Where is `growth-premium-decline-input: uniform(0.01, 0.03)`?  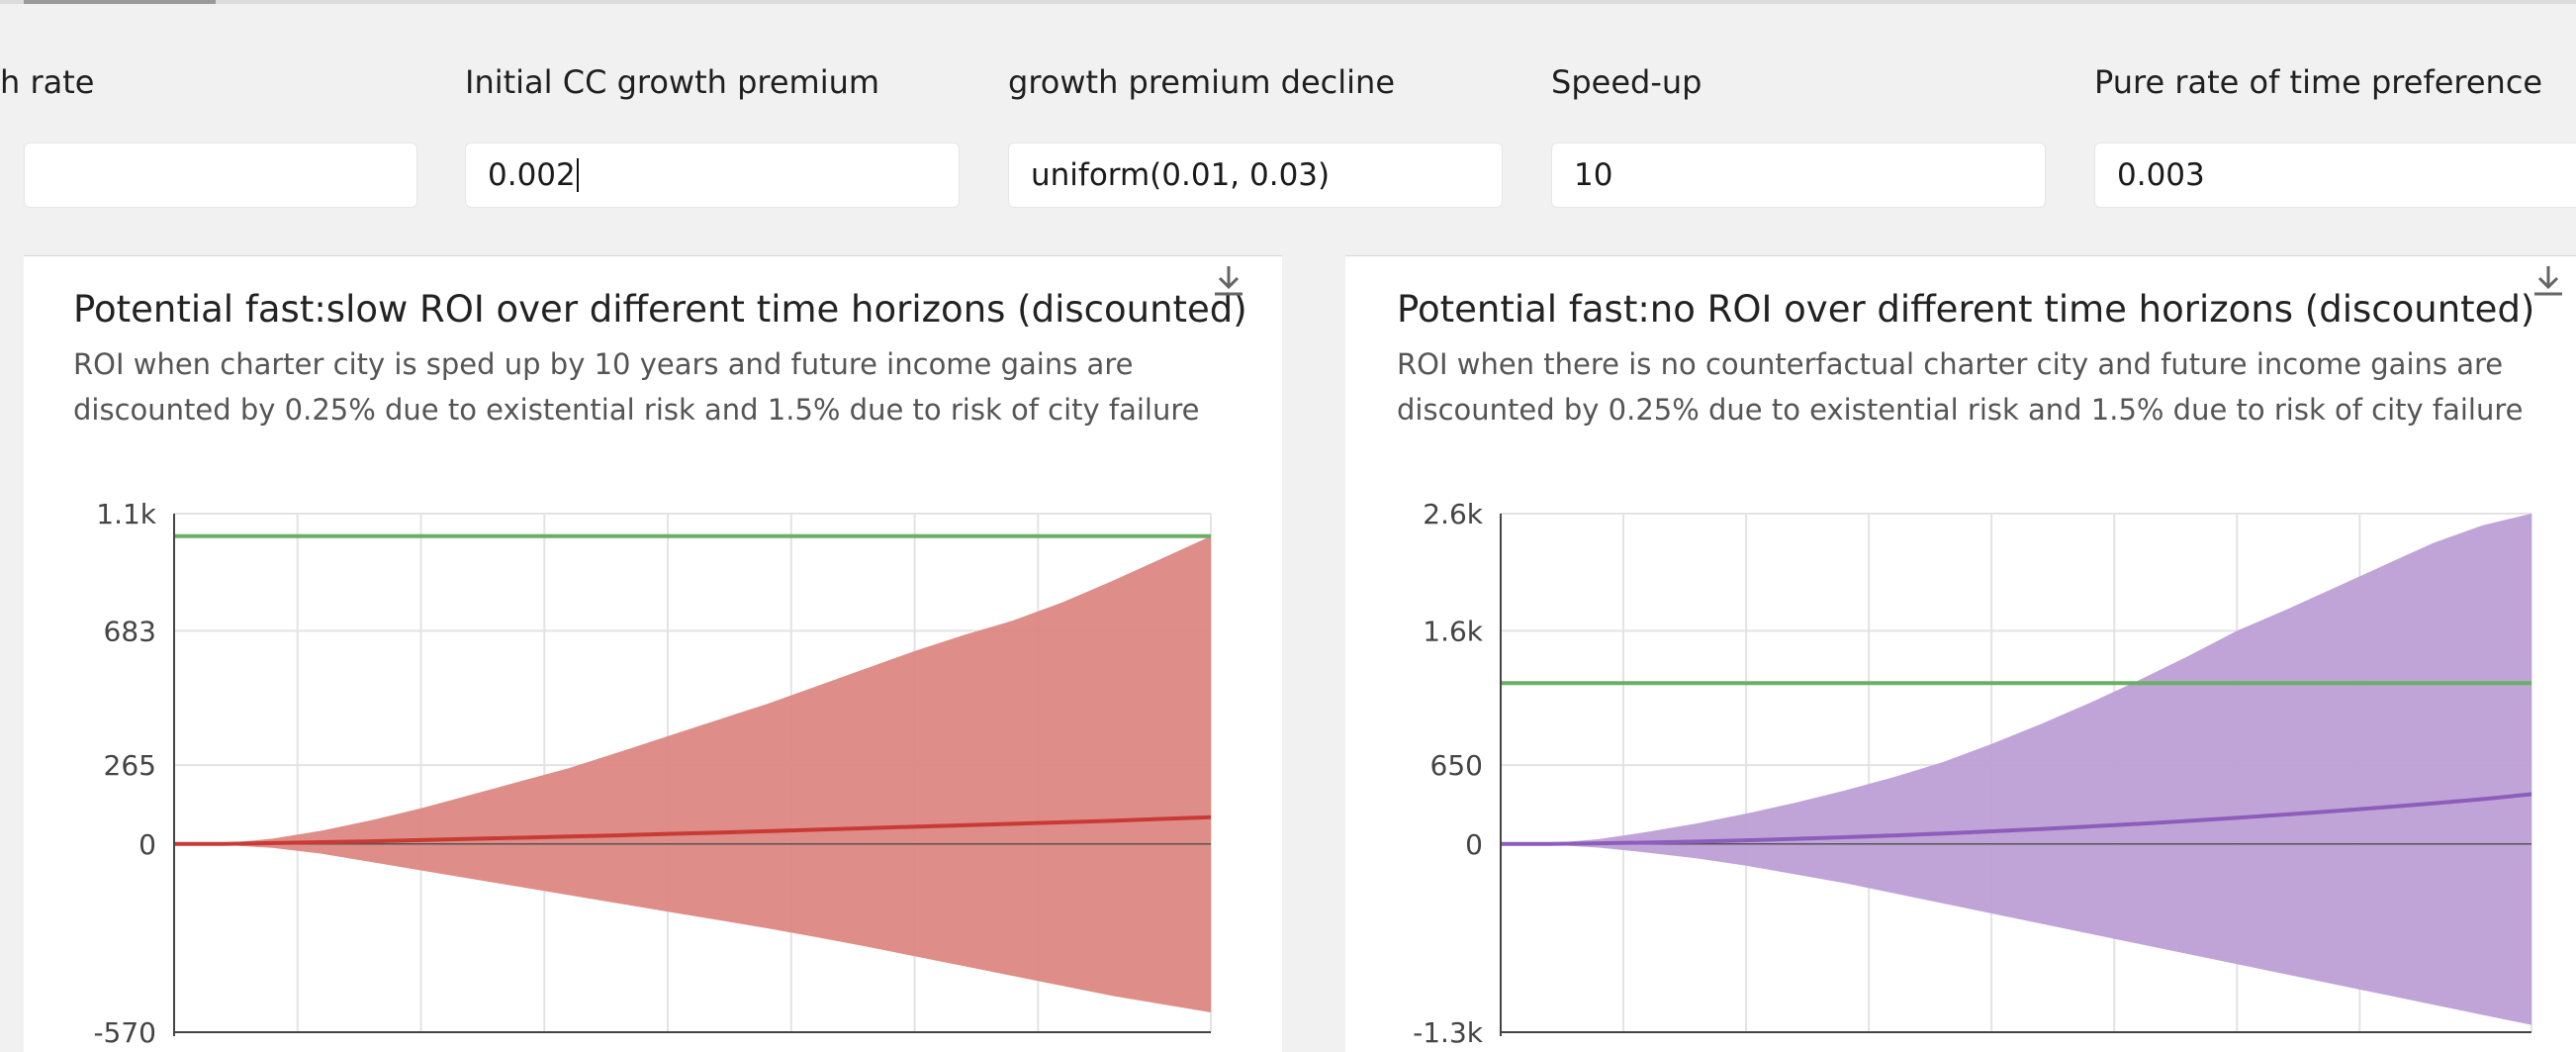
growth-premium-decline-input: uniform(0.01, 0.03) is located at coordinates (1255, 175).